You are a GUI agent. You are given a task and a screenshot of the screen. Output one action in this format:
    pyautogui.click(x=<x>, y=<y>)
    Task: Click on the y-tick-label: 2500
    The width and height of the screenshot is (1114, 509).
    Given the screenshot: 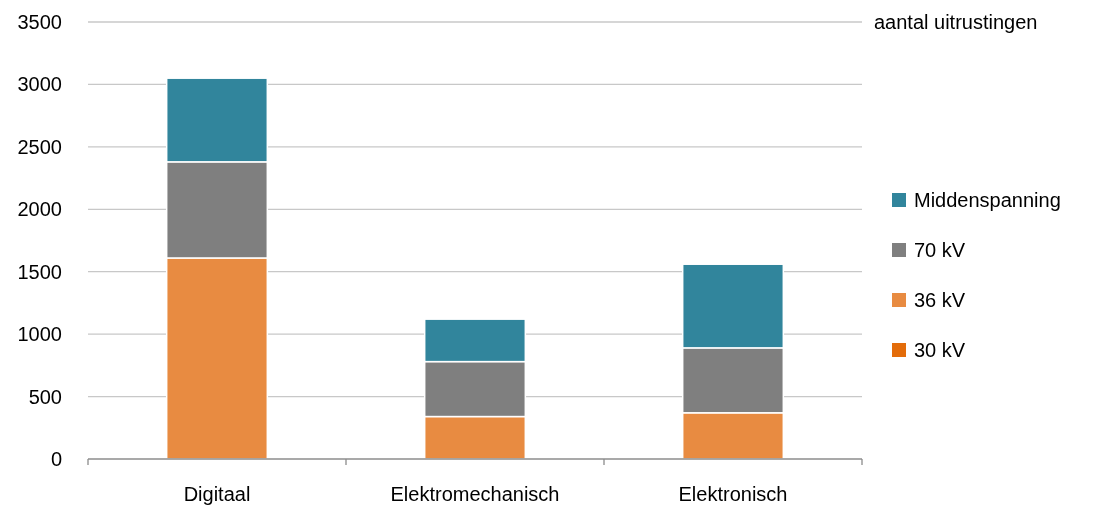 What is the action you would take?
    pyautogui.click(x=39, y=146)
    